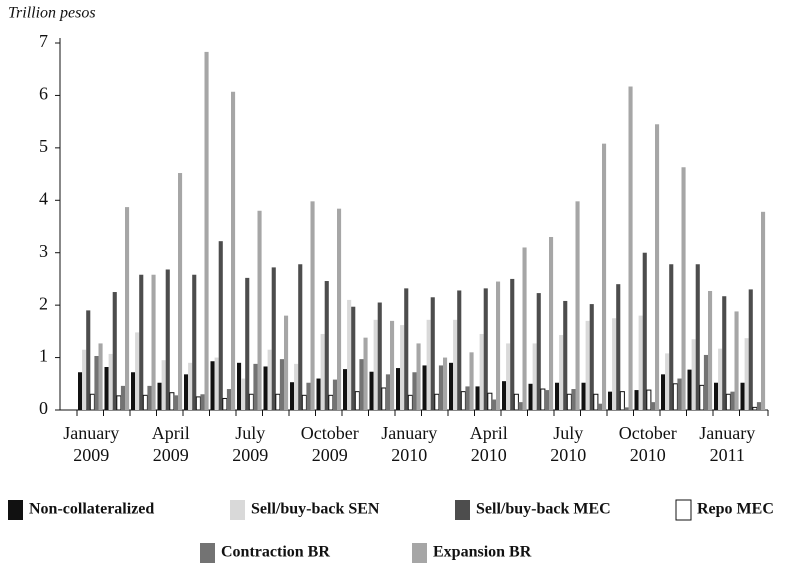  What do you see at coordinates (735, 509) in the screenshot?
I see `legend-label: Repo MEC` at bounding box center [735, 509].